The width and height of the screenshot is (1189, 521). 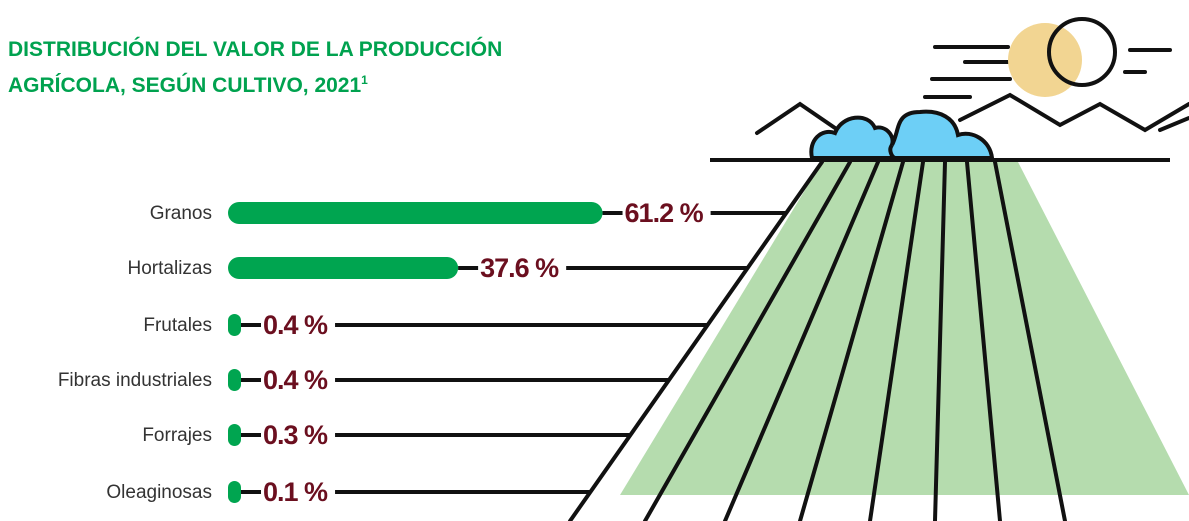 I want to click on value-label: 61.2 %, so click(x=664, y=213).